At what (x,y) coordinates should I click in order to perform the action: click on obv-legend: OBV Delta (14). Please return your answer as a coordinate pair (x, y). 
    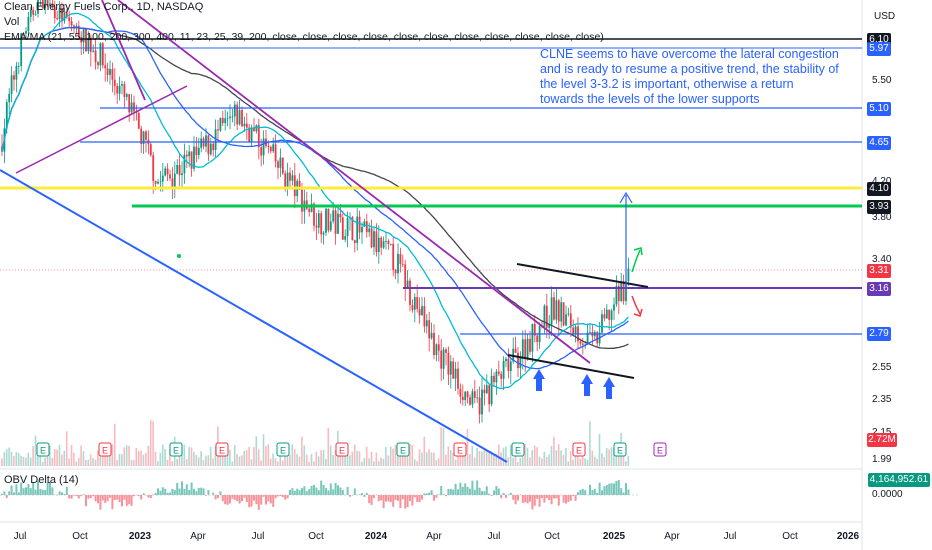
    Looking at the image, I should click on (41, 480).